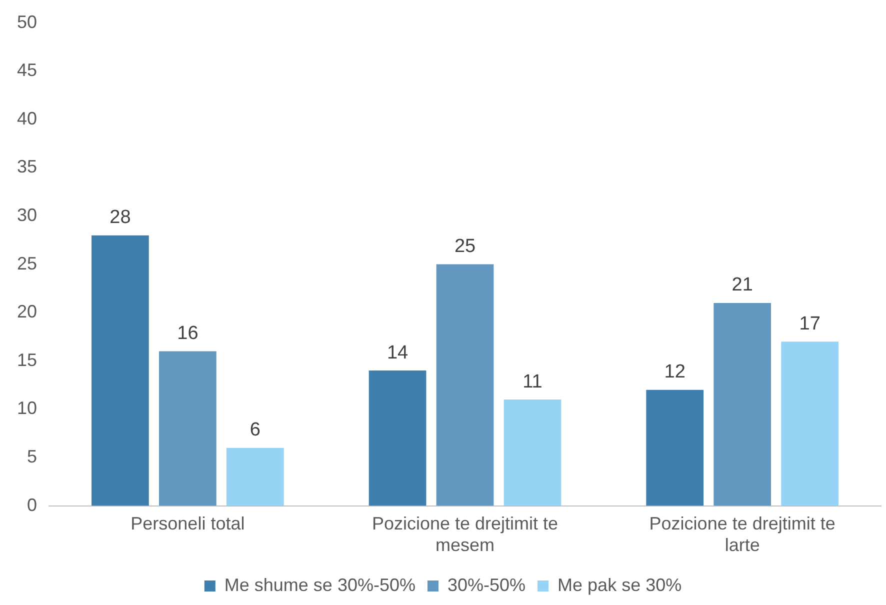  I want to click on y-tick-label: 30, so click(27, 214).